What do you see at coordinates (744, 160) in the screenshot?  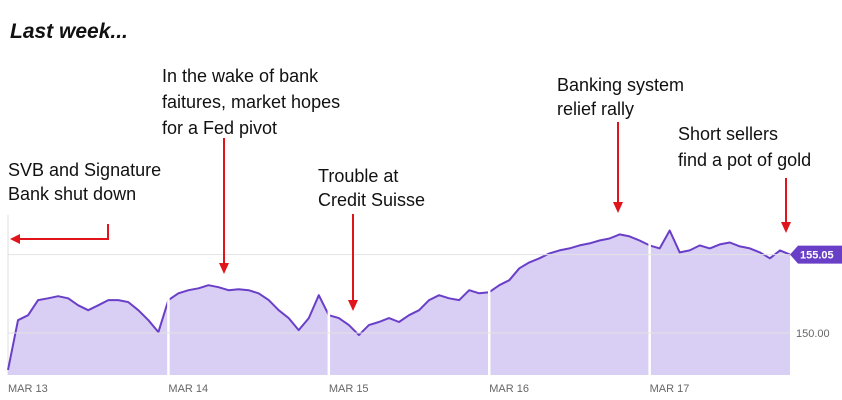 I see `annotation: find a pot of gold` at bounding box center [744, 160].